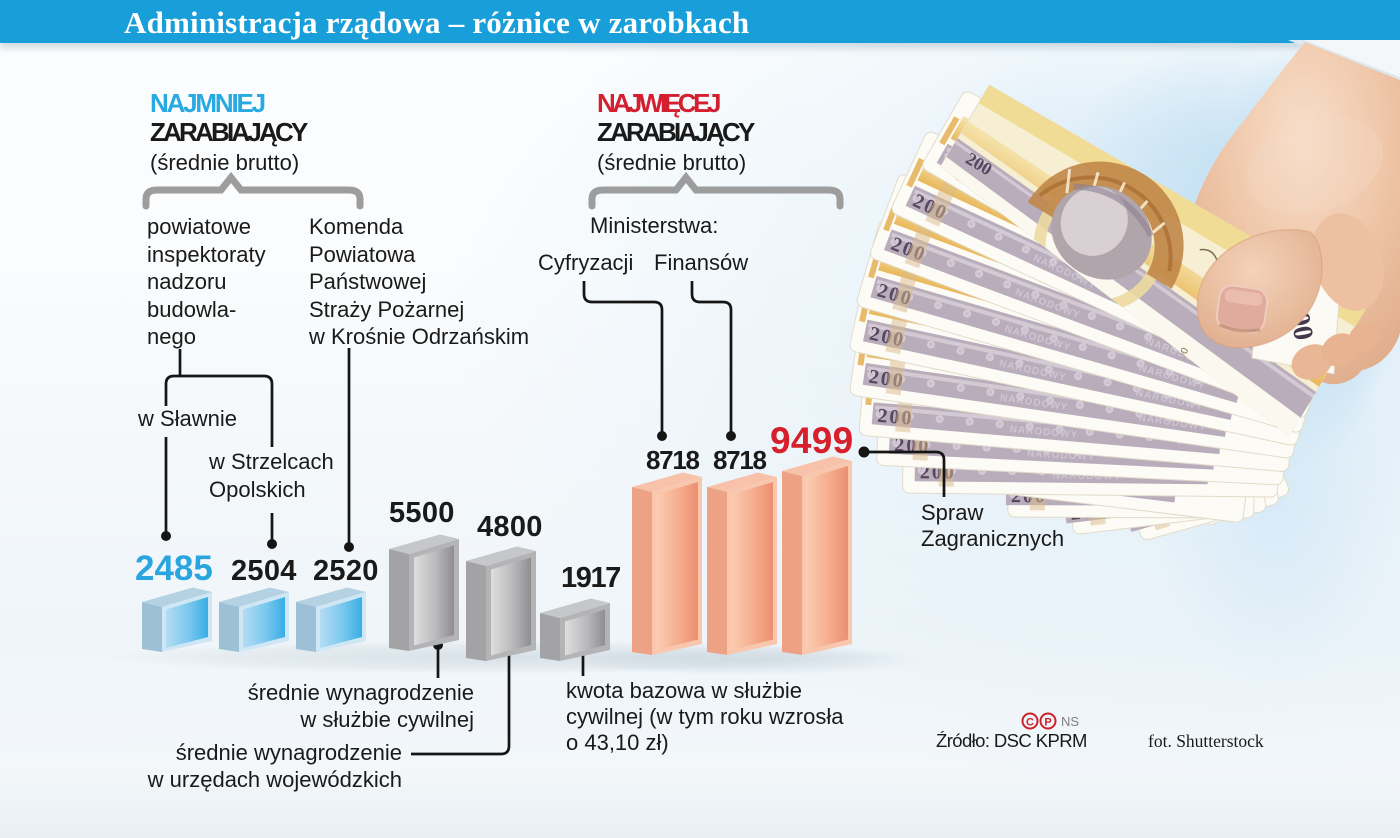  I want to click on svg-text: P, so click(1047, 723).